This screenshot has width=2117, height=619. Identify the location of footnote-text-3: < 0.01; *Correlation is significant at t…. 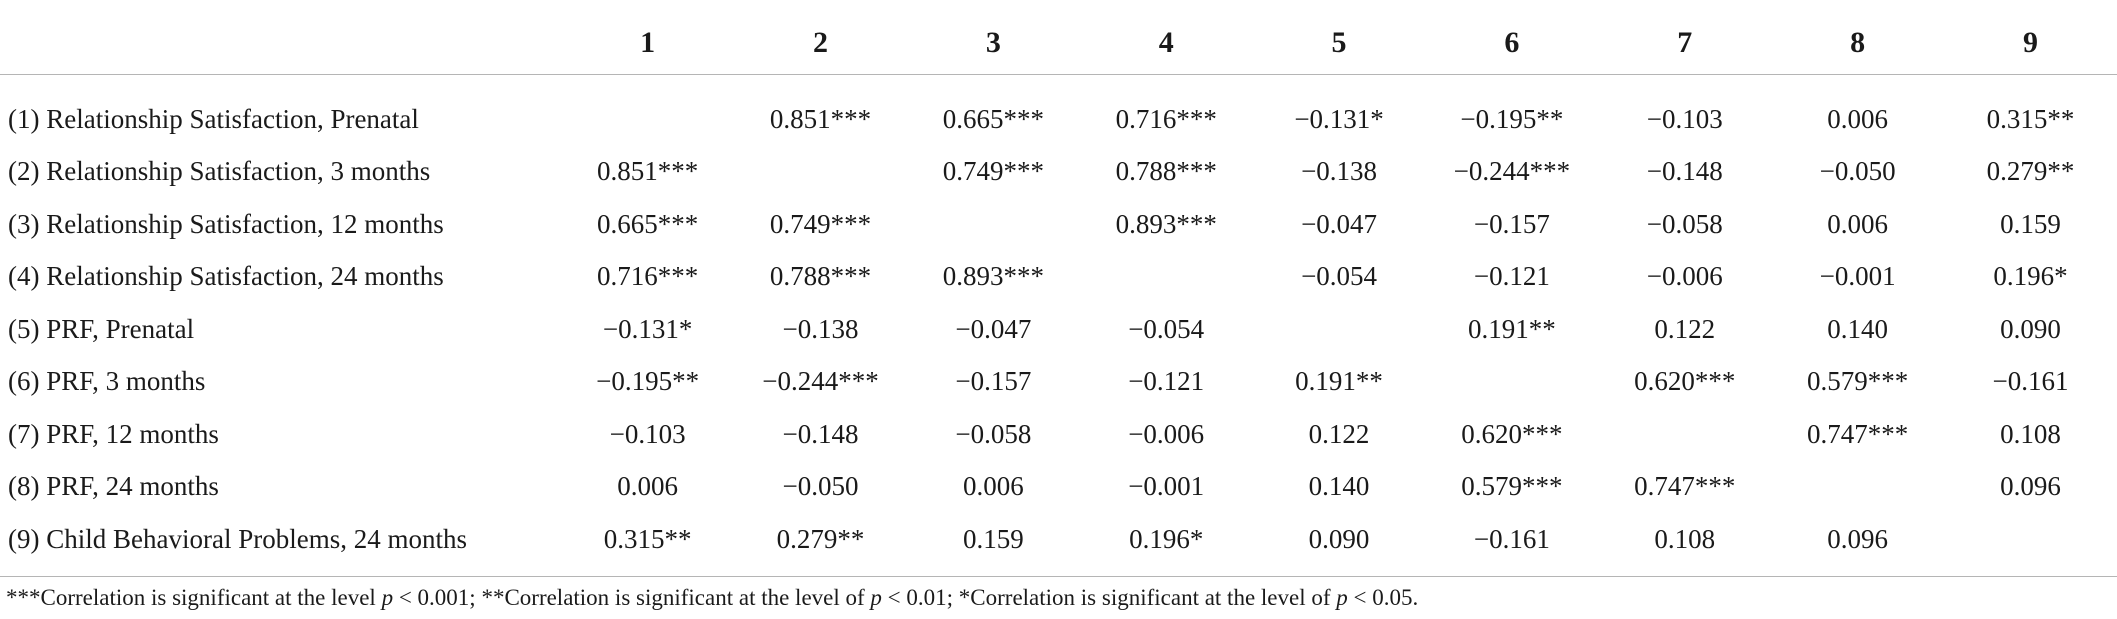
(1109, 597).